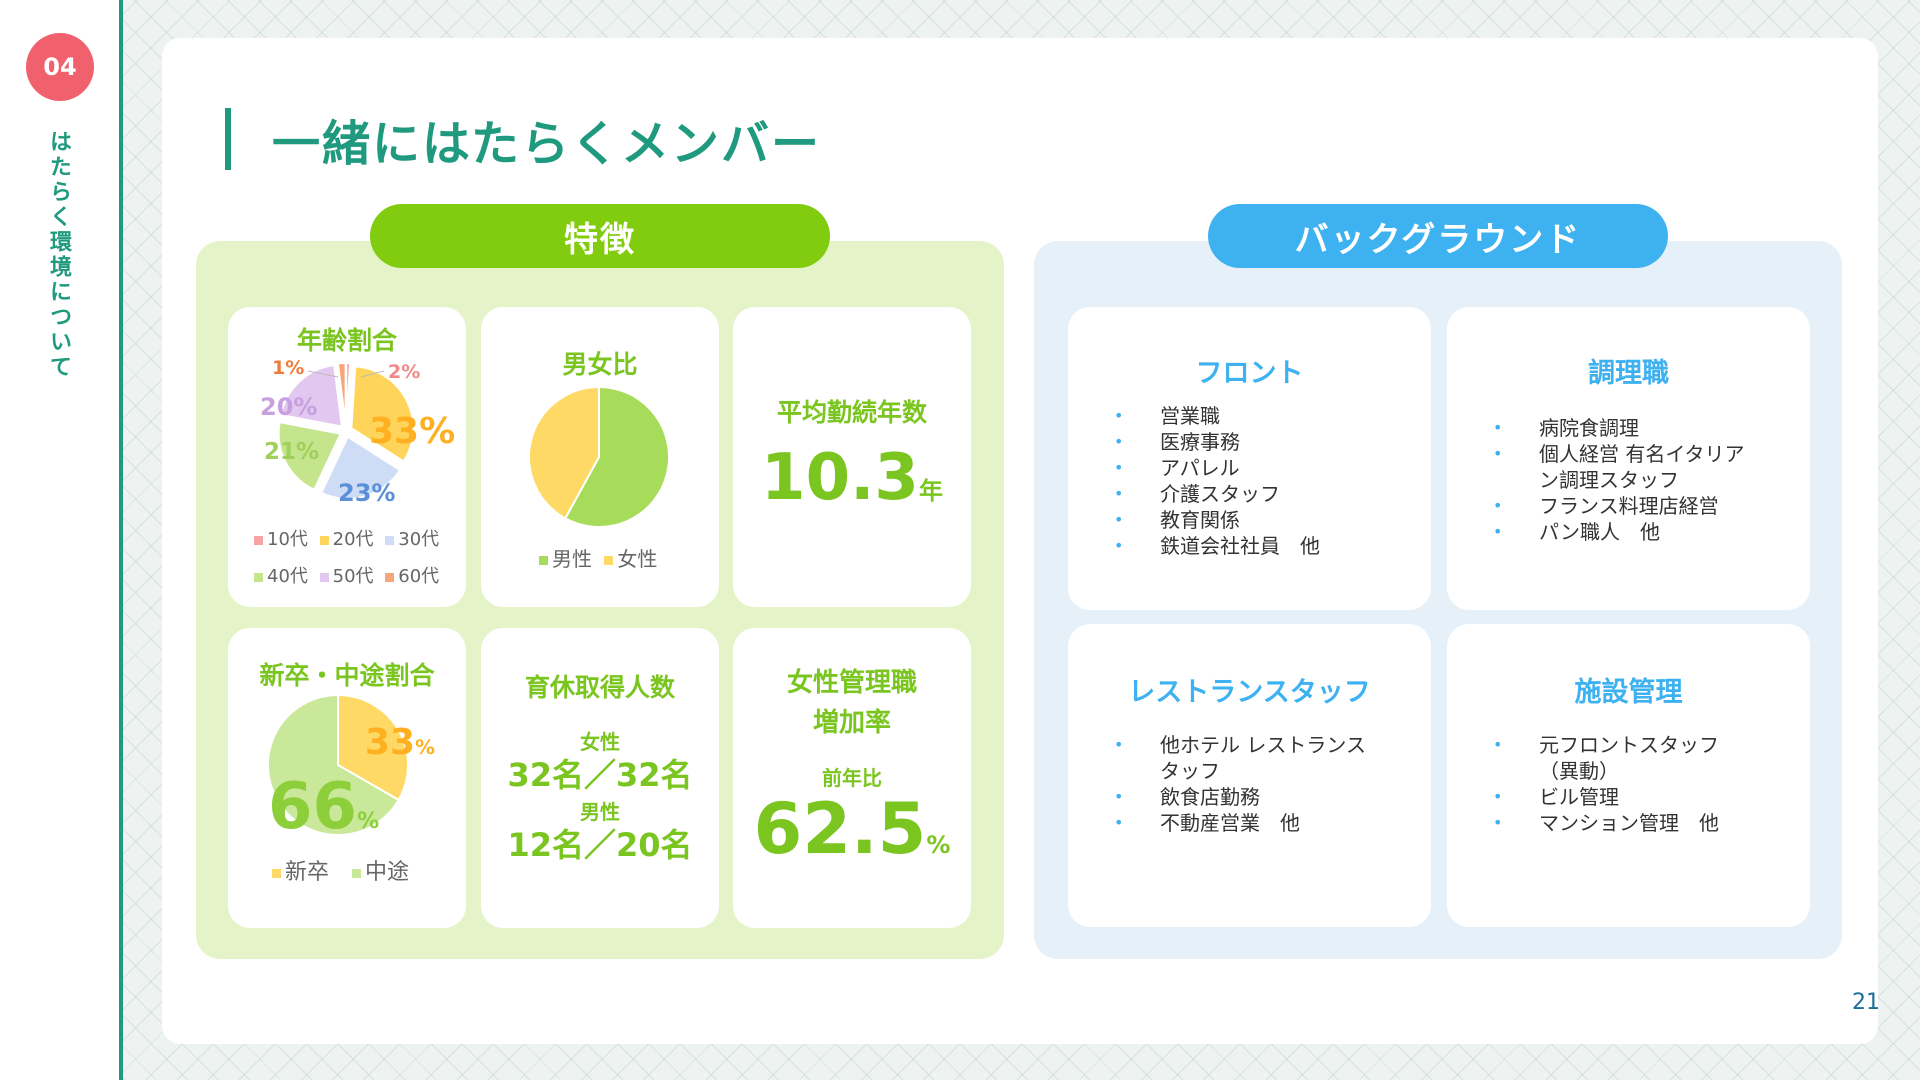  I want to click on age-label-60s: 2%, so click(404, 372).